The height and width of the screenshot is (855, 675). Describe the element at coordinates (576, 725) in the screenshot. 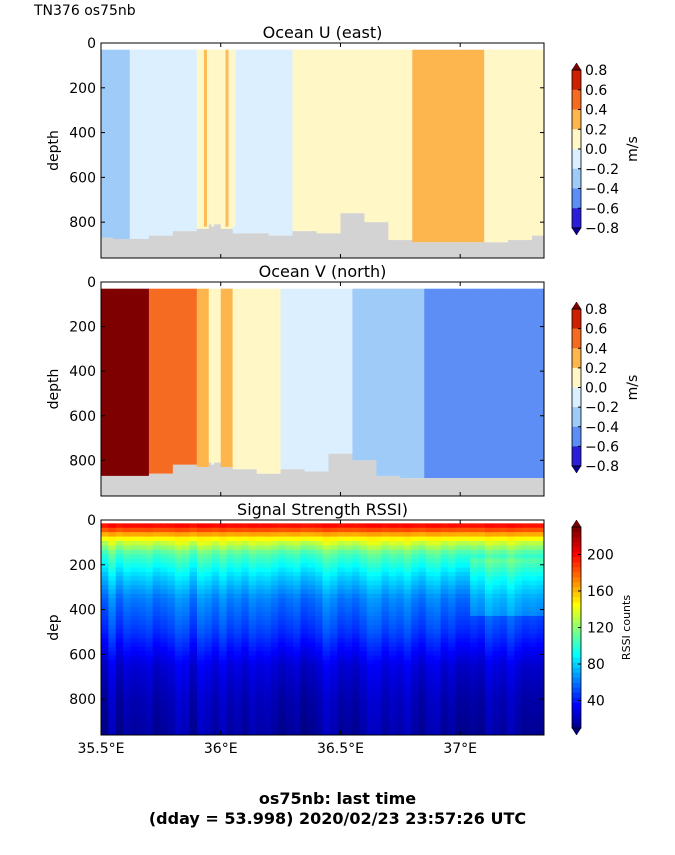

I see `colorbar-gradient-step` at that location.